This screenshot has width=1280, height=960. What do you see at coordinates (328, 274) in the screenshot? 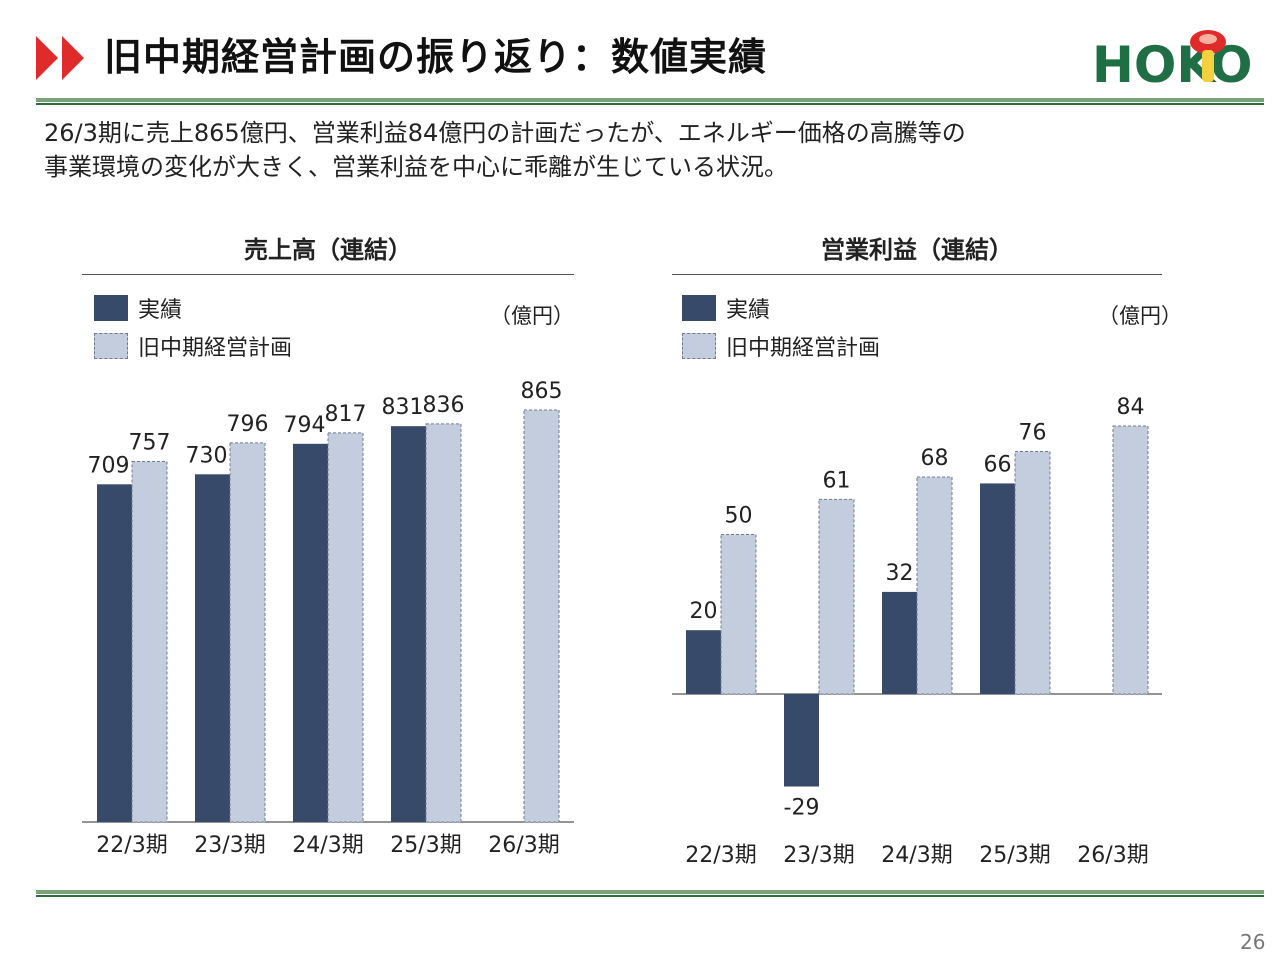
I see `sales-chart-title-rule` at bounding box center [328, 274].